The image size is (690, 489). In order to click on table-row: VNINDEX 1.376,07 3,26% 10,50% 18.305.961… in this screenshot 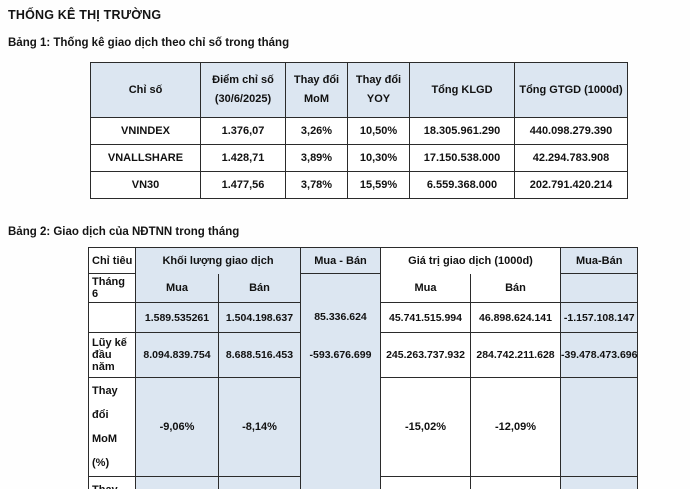, I will do `click(359, 131)`.